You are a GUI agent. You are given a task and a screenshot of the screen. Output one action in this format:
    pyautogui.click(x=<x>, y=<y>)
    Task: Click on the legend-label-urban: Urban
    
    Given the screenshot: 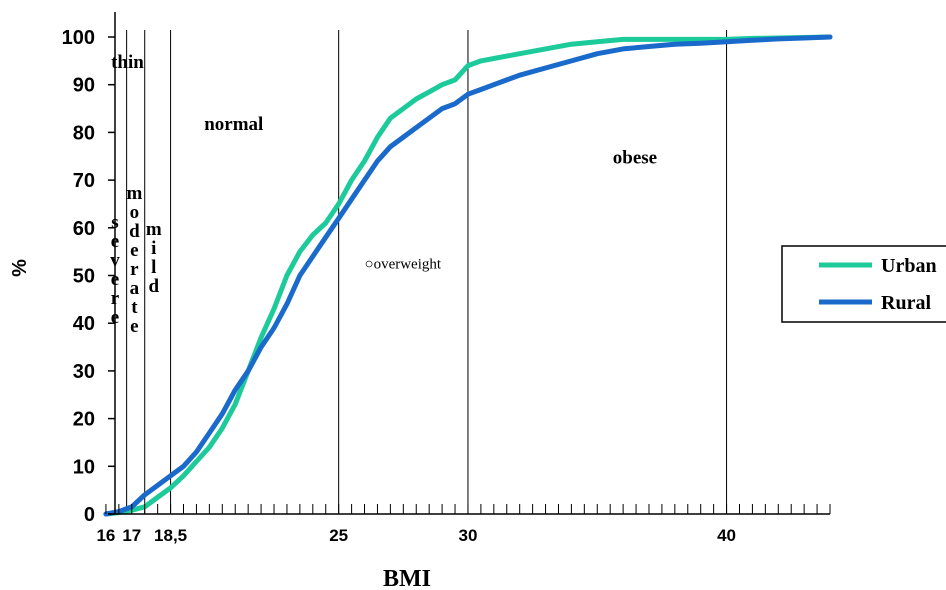 What is the action you would take?
    pyautogui.click(x=909, y=266)
    